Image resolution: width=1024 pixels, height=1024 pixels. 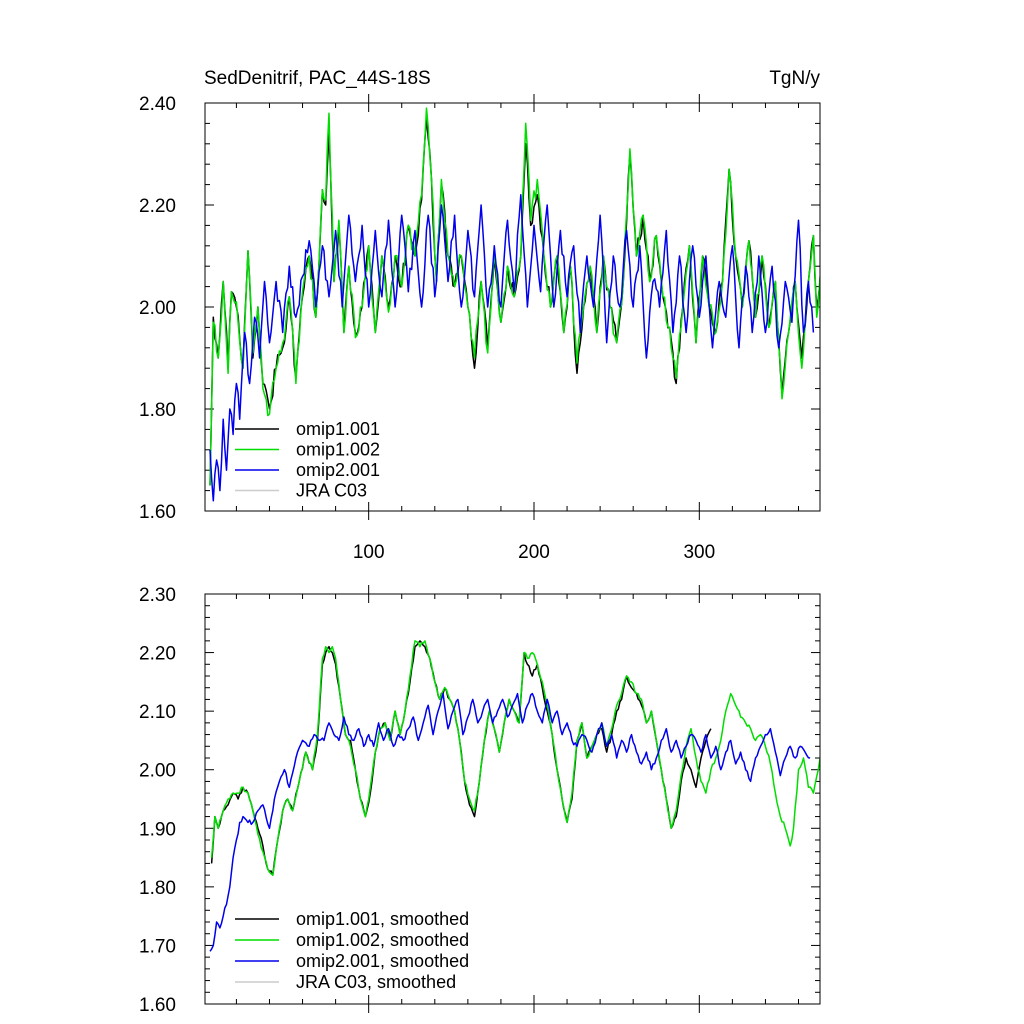 What do you see at coordinates (157, 104) in the screenshot?
I see `y-tick-label: 2.40` at bounding box center [157, 104].